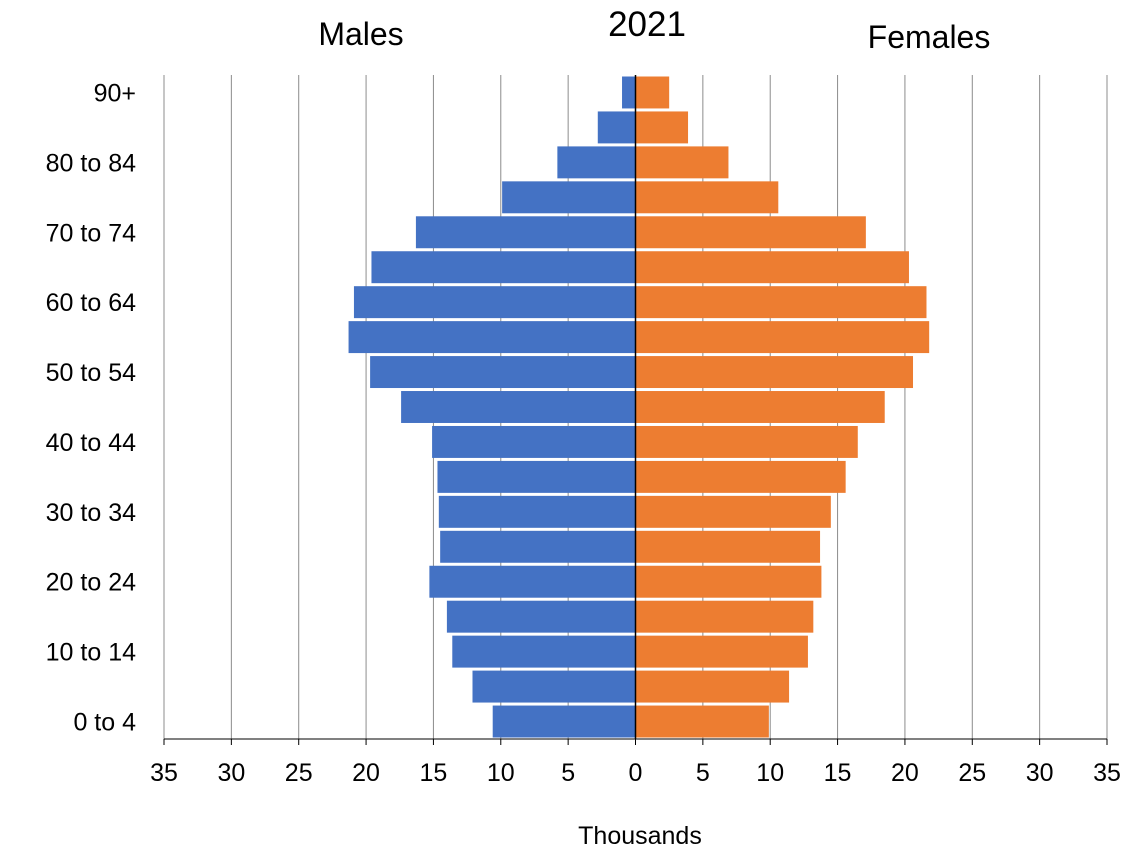 The width and height of the screenshot is (1145, 853). Describe the element at coordinates (115, 93) in the screenshot. I see `y-category-label: 90+` at that location.